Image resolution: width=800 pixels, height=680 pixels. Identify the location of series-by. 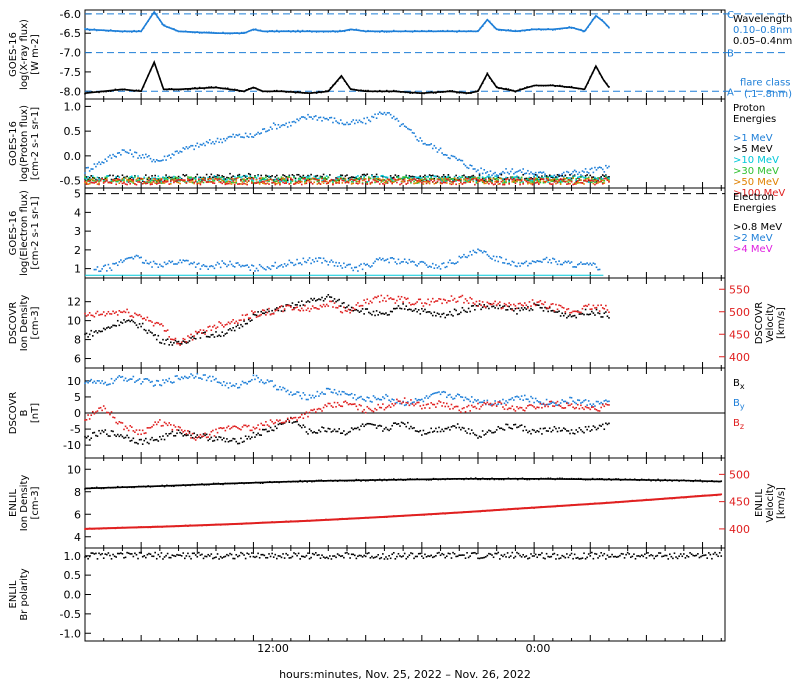
(347, 389).